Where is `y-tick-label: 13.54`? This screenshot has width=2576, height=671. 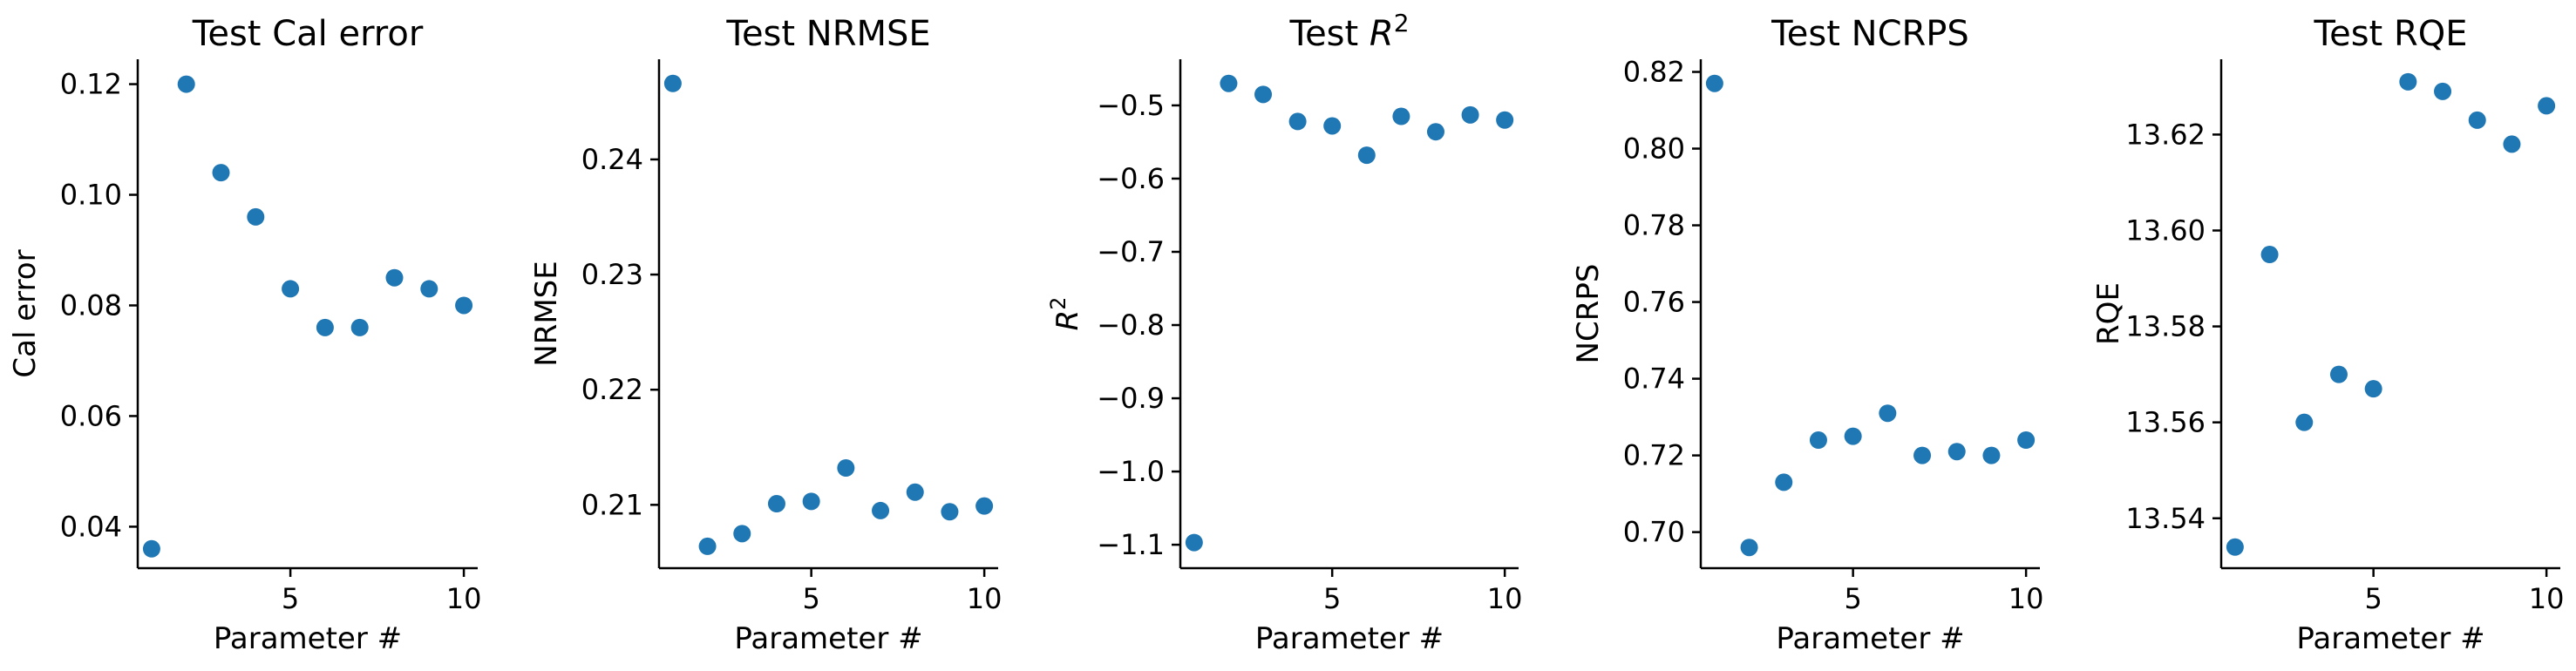
y-tick-label: 13.54 is located at coordinates (2166, 518).